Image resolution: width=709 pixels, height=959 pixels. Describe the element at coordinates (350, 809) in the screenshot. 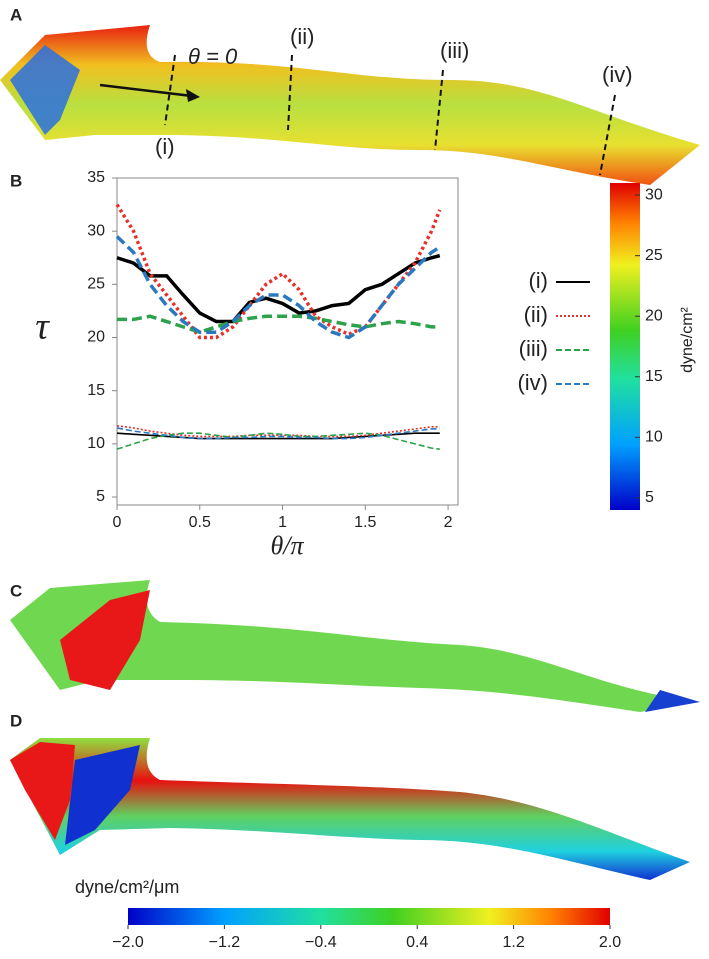

I see `vessel-d` at that location.